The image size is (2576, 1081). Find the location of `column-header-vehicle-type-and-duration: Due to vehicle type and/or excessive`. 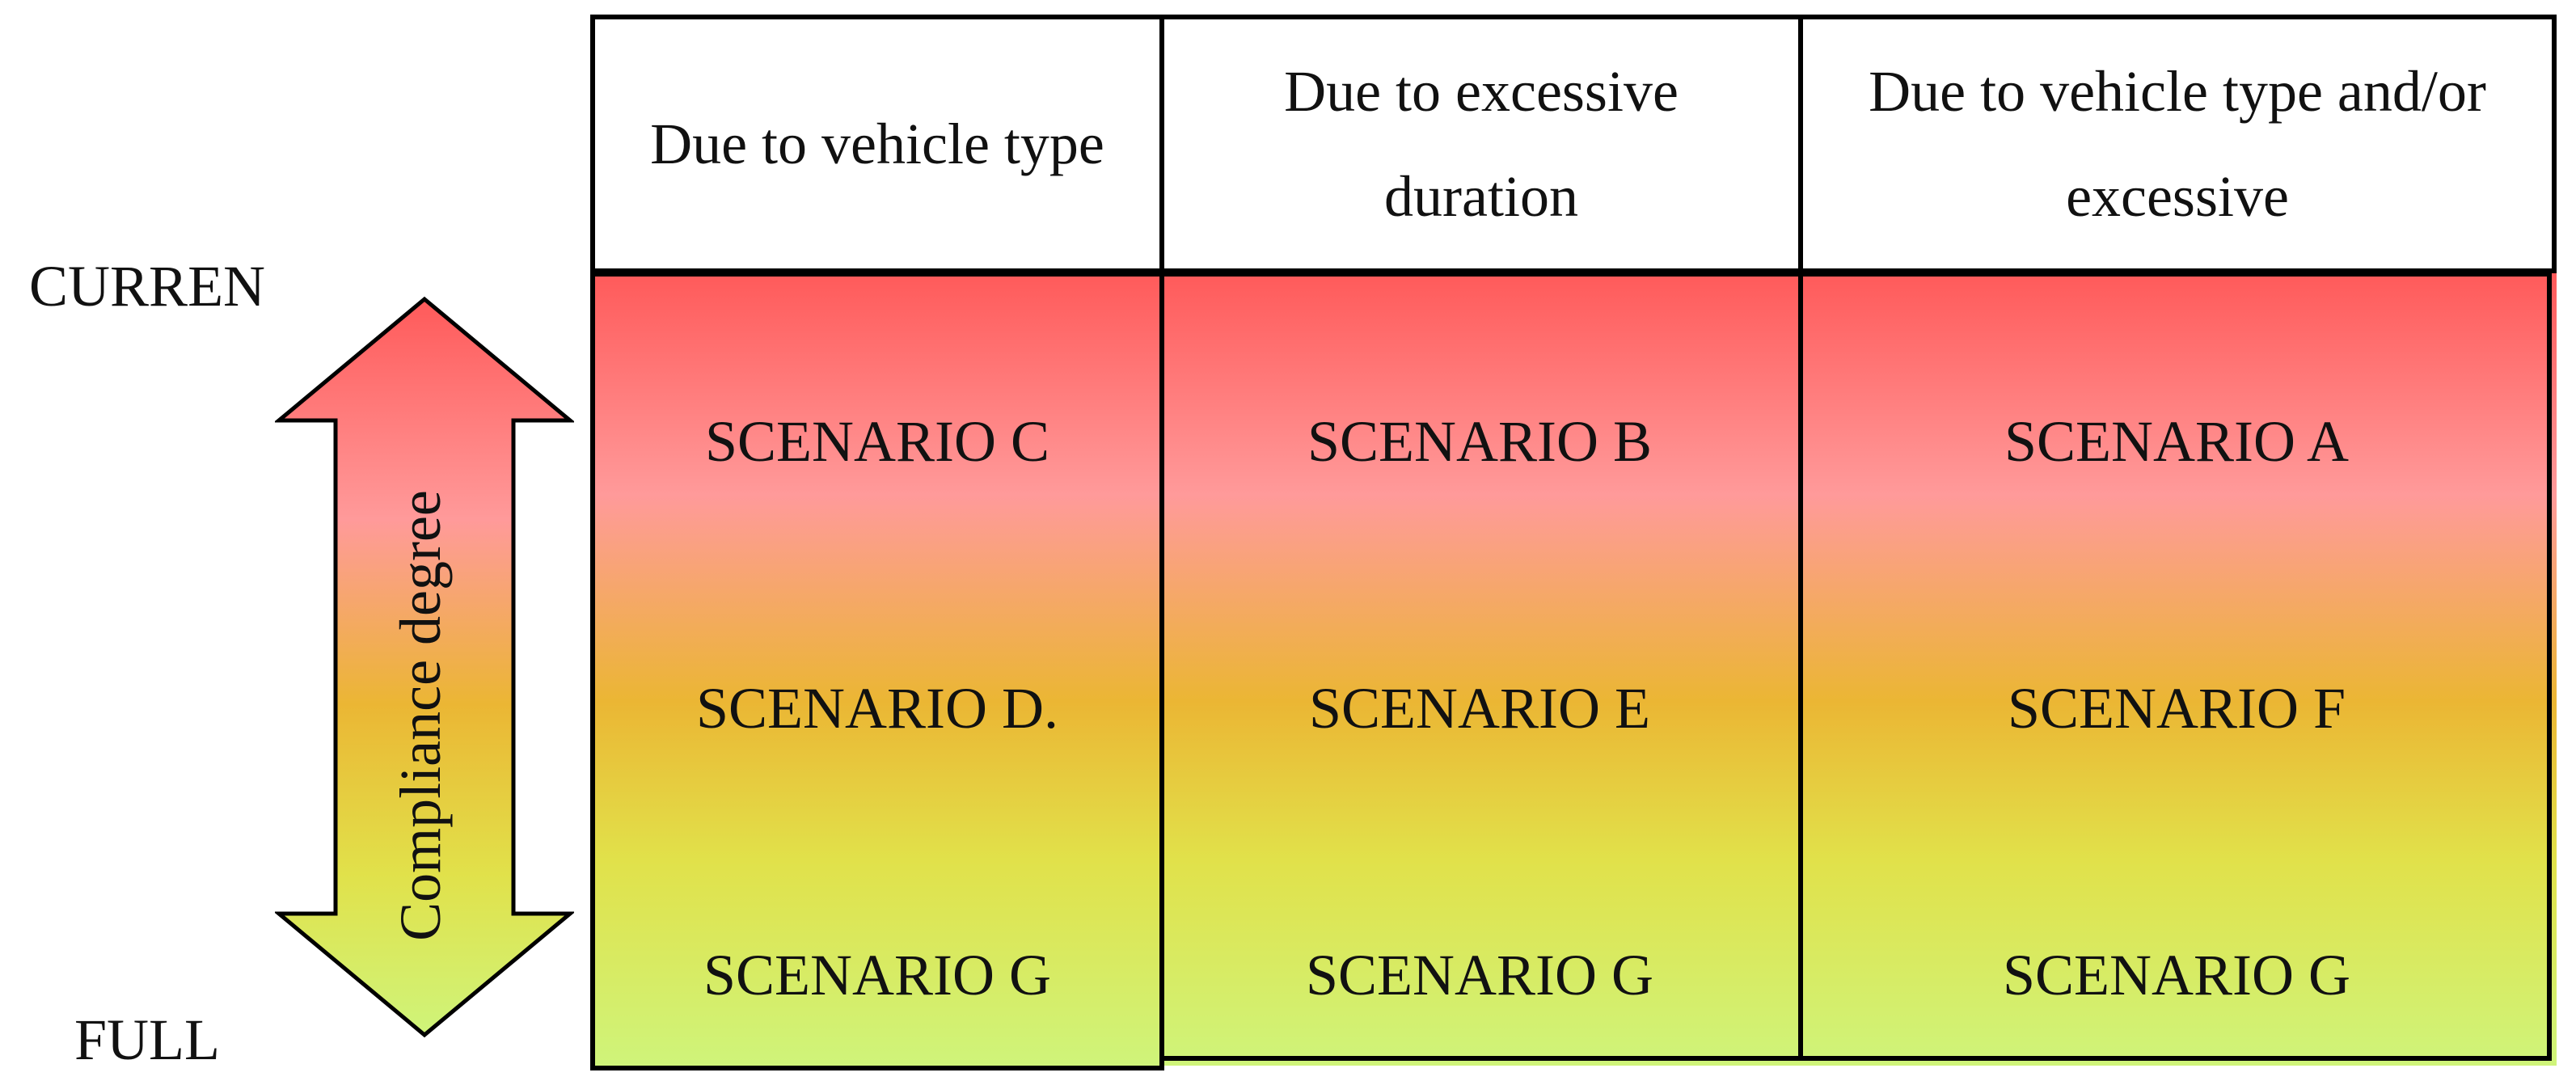

column-header-vehicle-type-and-duration: Due to vehicle type and/or excessive is located at coordinates (2177, 144).